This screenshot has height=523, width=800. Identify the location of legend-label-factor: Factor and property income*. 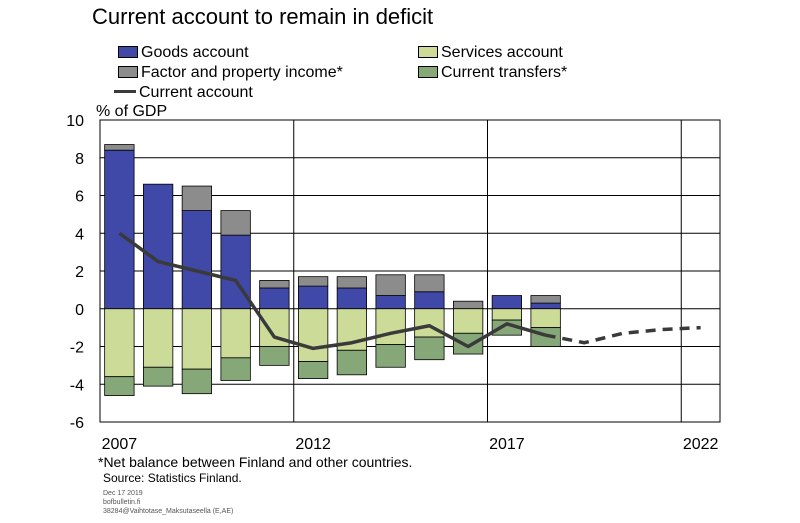
(242, 72).